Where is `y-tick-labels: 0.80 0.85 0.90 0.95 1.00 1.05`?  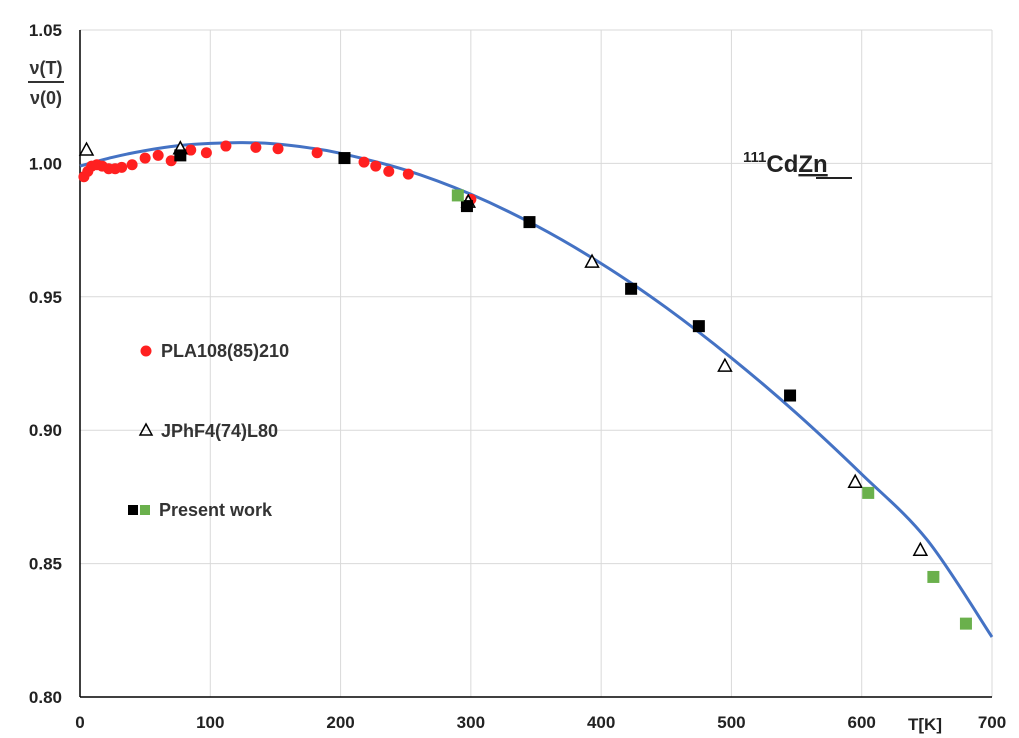
y-tick-labels: 0.80 0.85 0.90 0.95 1.00 1.05 is located at coordinates (45, 364).